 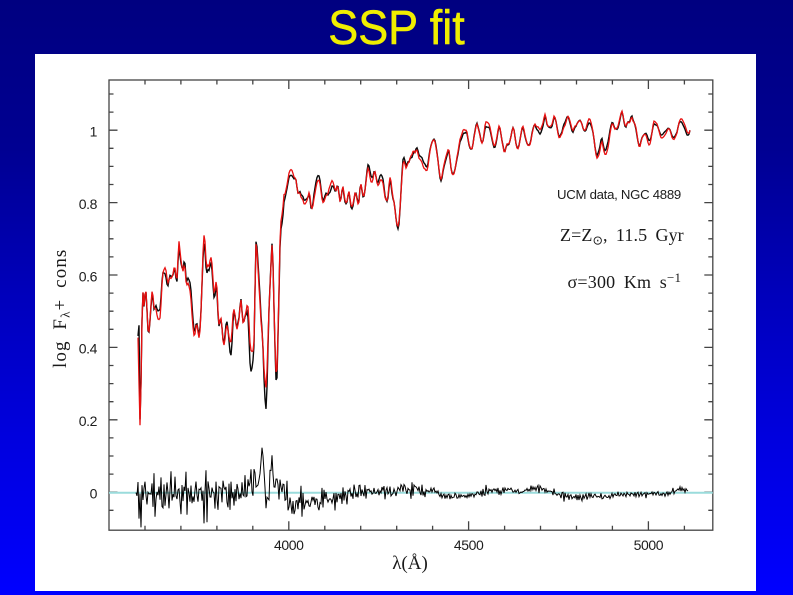 What do you see at coordinates (94, 132) in the screenshot?
I see `svg-text: 1` at bounding box center [94, 132].